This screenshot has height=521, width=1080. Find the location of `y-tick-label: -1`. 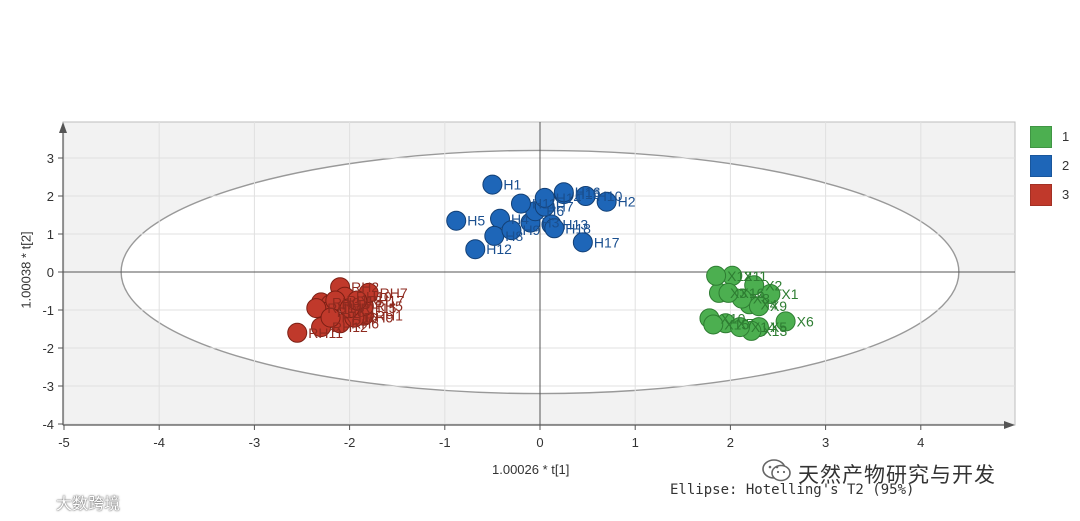

y-tick-label: -1 is located at coordinates (48, 310).